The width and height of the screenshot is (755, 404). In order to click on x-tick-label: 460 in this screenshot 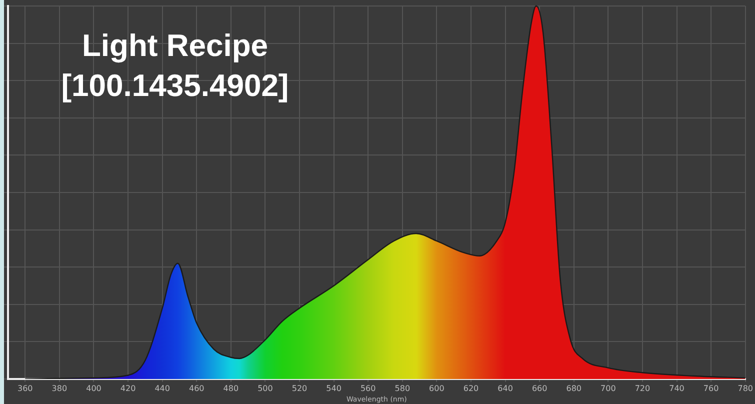, I will do `click(196, 388)`.